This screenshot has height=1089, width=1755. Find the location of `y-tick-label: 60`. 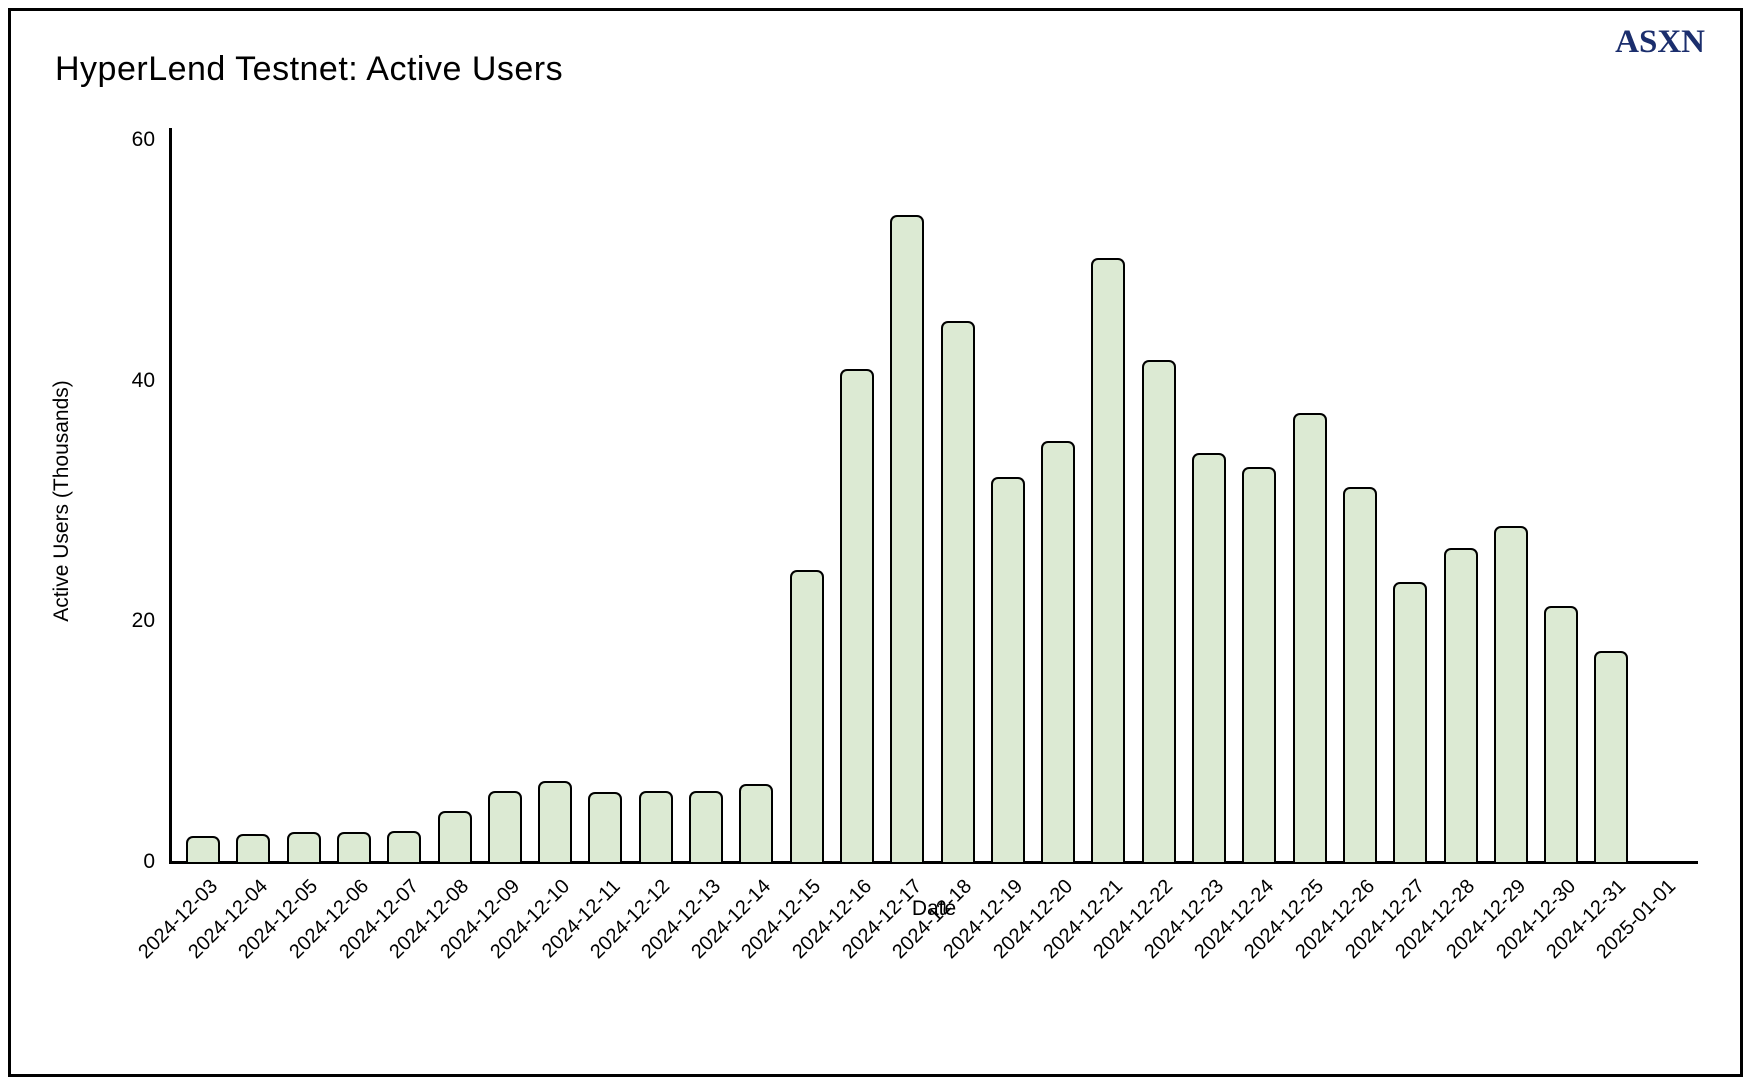

y-tick-label: 60 is located at coordinates (143, 139).